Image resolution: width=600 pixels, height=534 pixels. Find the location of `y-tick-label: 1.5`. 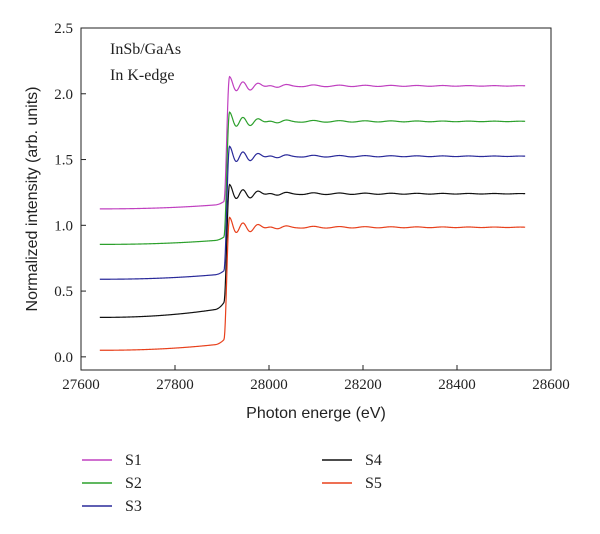

y-tick-label: 1.5 is located at coordinates (63, 161).